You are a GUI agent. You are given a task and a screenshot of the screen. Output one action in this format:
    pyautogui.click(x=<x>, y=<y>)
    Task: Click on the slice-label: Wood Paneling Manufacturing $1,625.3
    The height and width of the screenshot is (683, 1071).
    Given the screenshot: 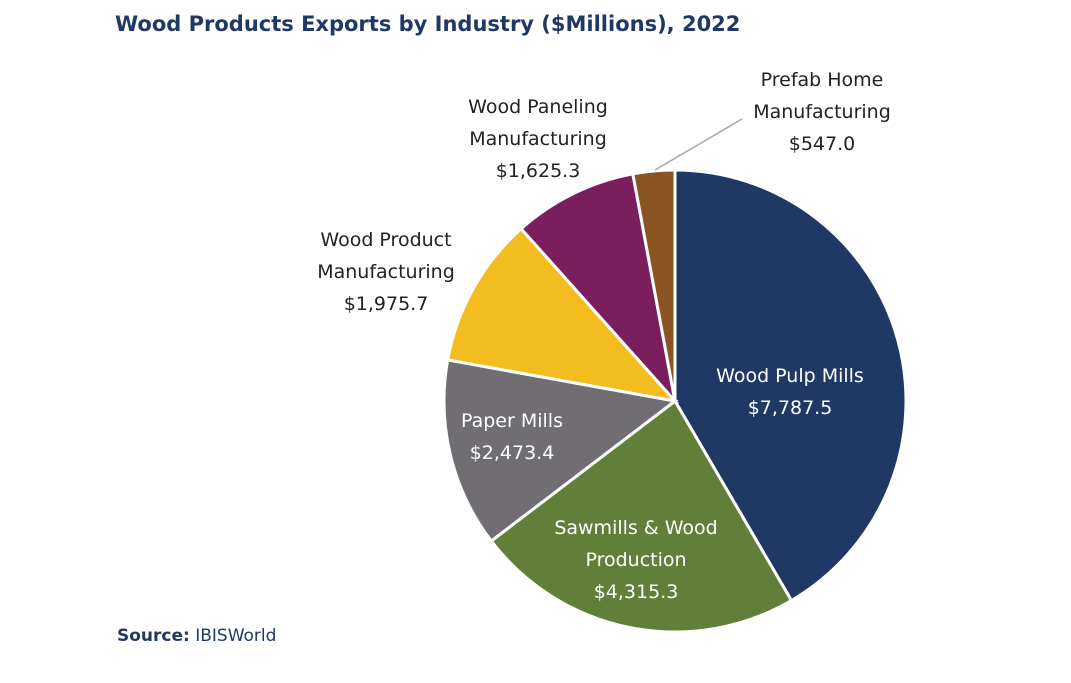 What is the action you would take?
    pyautogui.click(x=538, y=139)
    